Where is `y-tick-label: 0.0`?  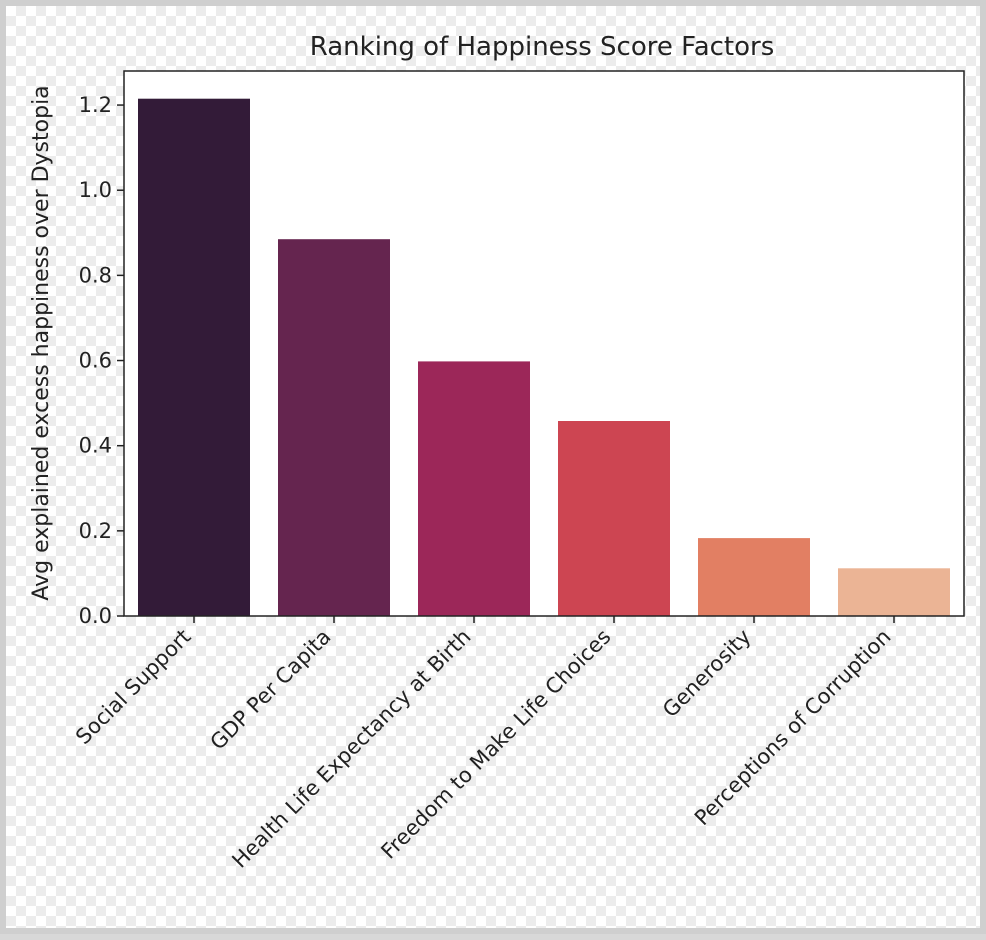
y-tick-label: 0.0 is located at coordinates (95, 616).